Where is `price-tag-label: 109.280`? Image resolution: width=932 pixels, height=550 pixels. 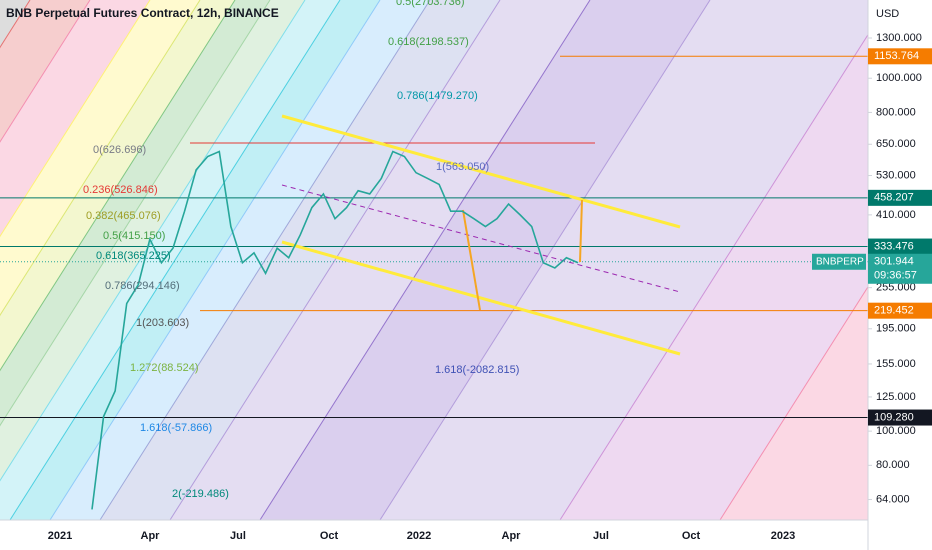
price-tag-label: 109.280 is located at coordinates (894, 417).